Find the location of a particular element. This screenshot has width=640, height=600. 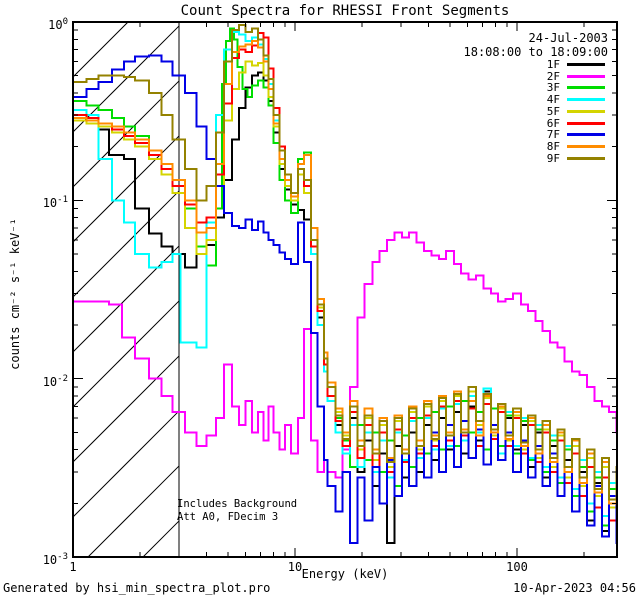

legend-entry-4F: 4F is located at coordinates (320, 100).